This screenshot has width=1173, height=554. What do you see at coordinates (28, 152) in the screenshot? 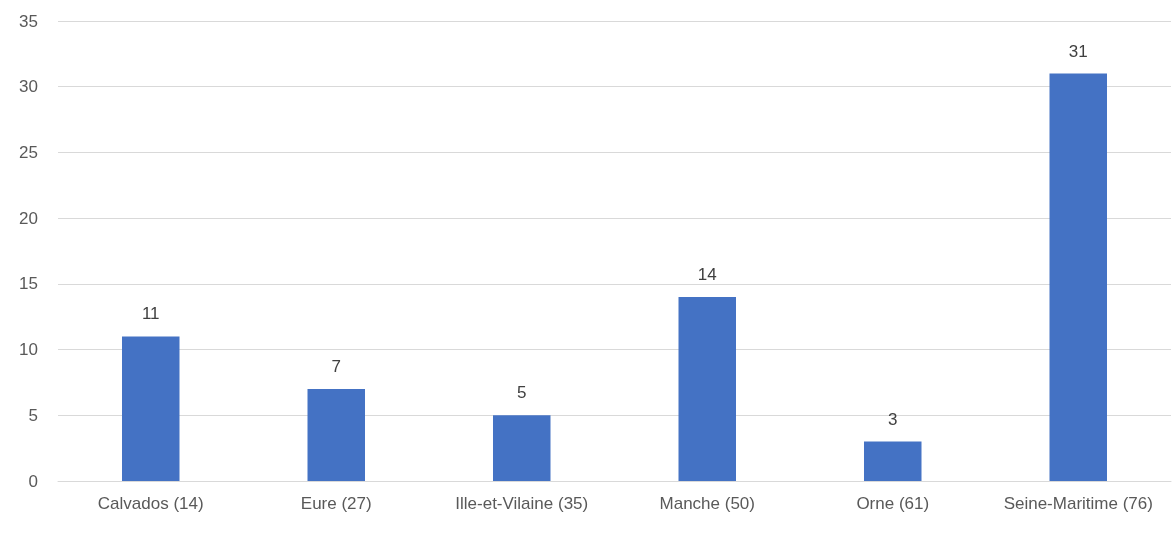
I see `y-tick-label: 25` at bounding box center [28, 152].